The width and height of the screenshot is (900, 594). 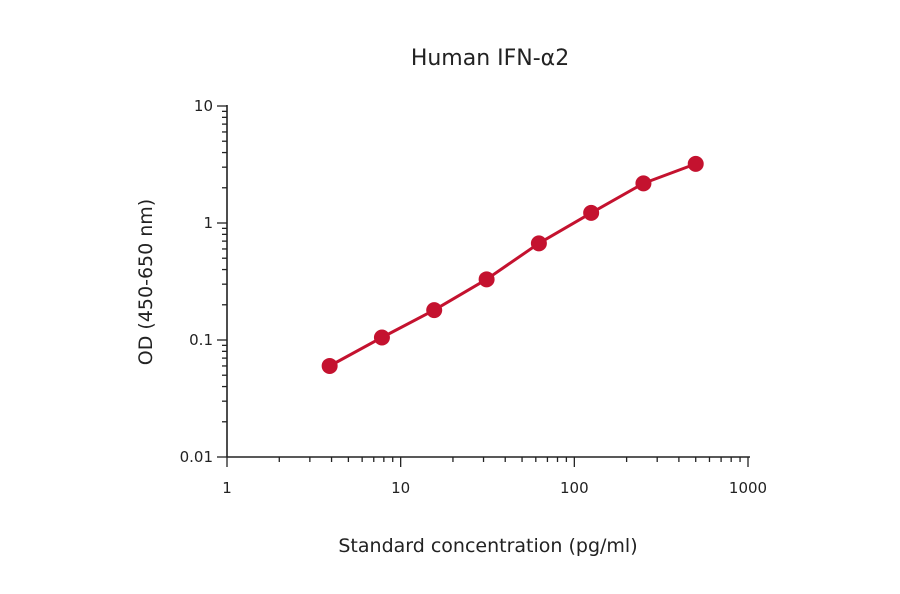 What do you see at coordinates (748, 488) in the screenshot?
I see `x-tick-label: 1000` at bounding box center [748, 488].